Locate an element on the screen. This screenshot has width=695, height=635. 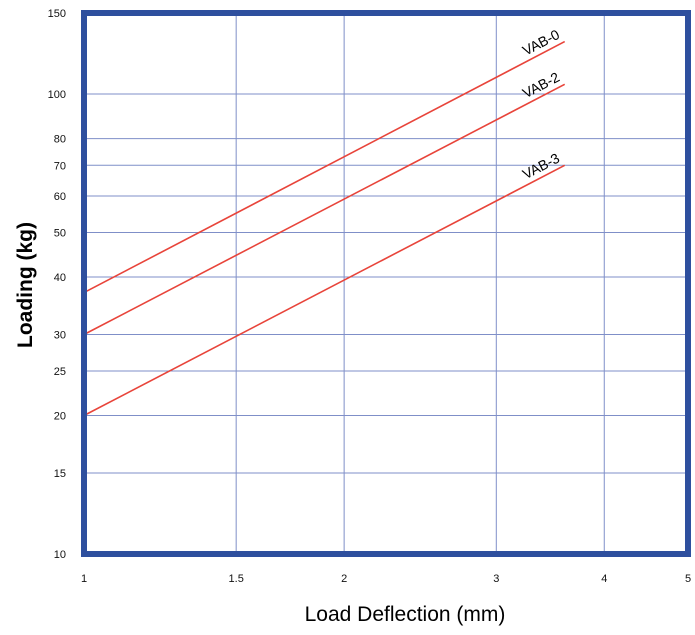
y-tick-label: 80 is located at coordinates (60, 140).